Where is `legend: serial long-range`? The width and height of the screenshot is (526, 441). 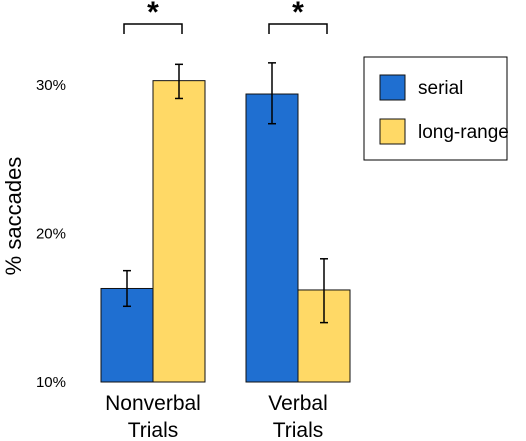
legend: serial long-range is located at coordinates (436, 108).